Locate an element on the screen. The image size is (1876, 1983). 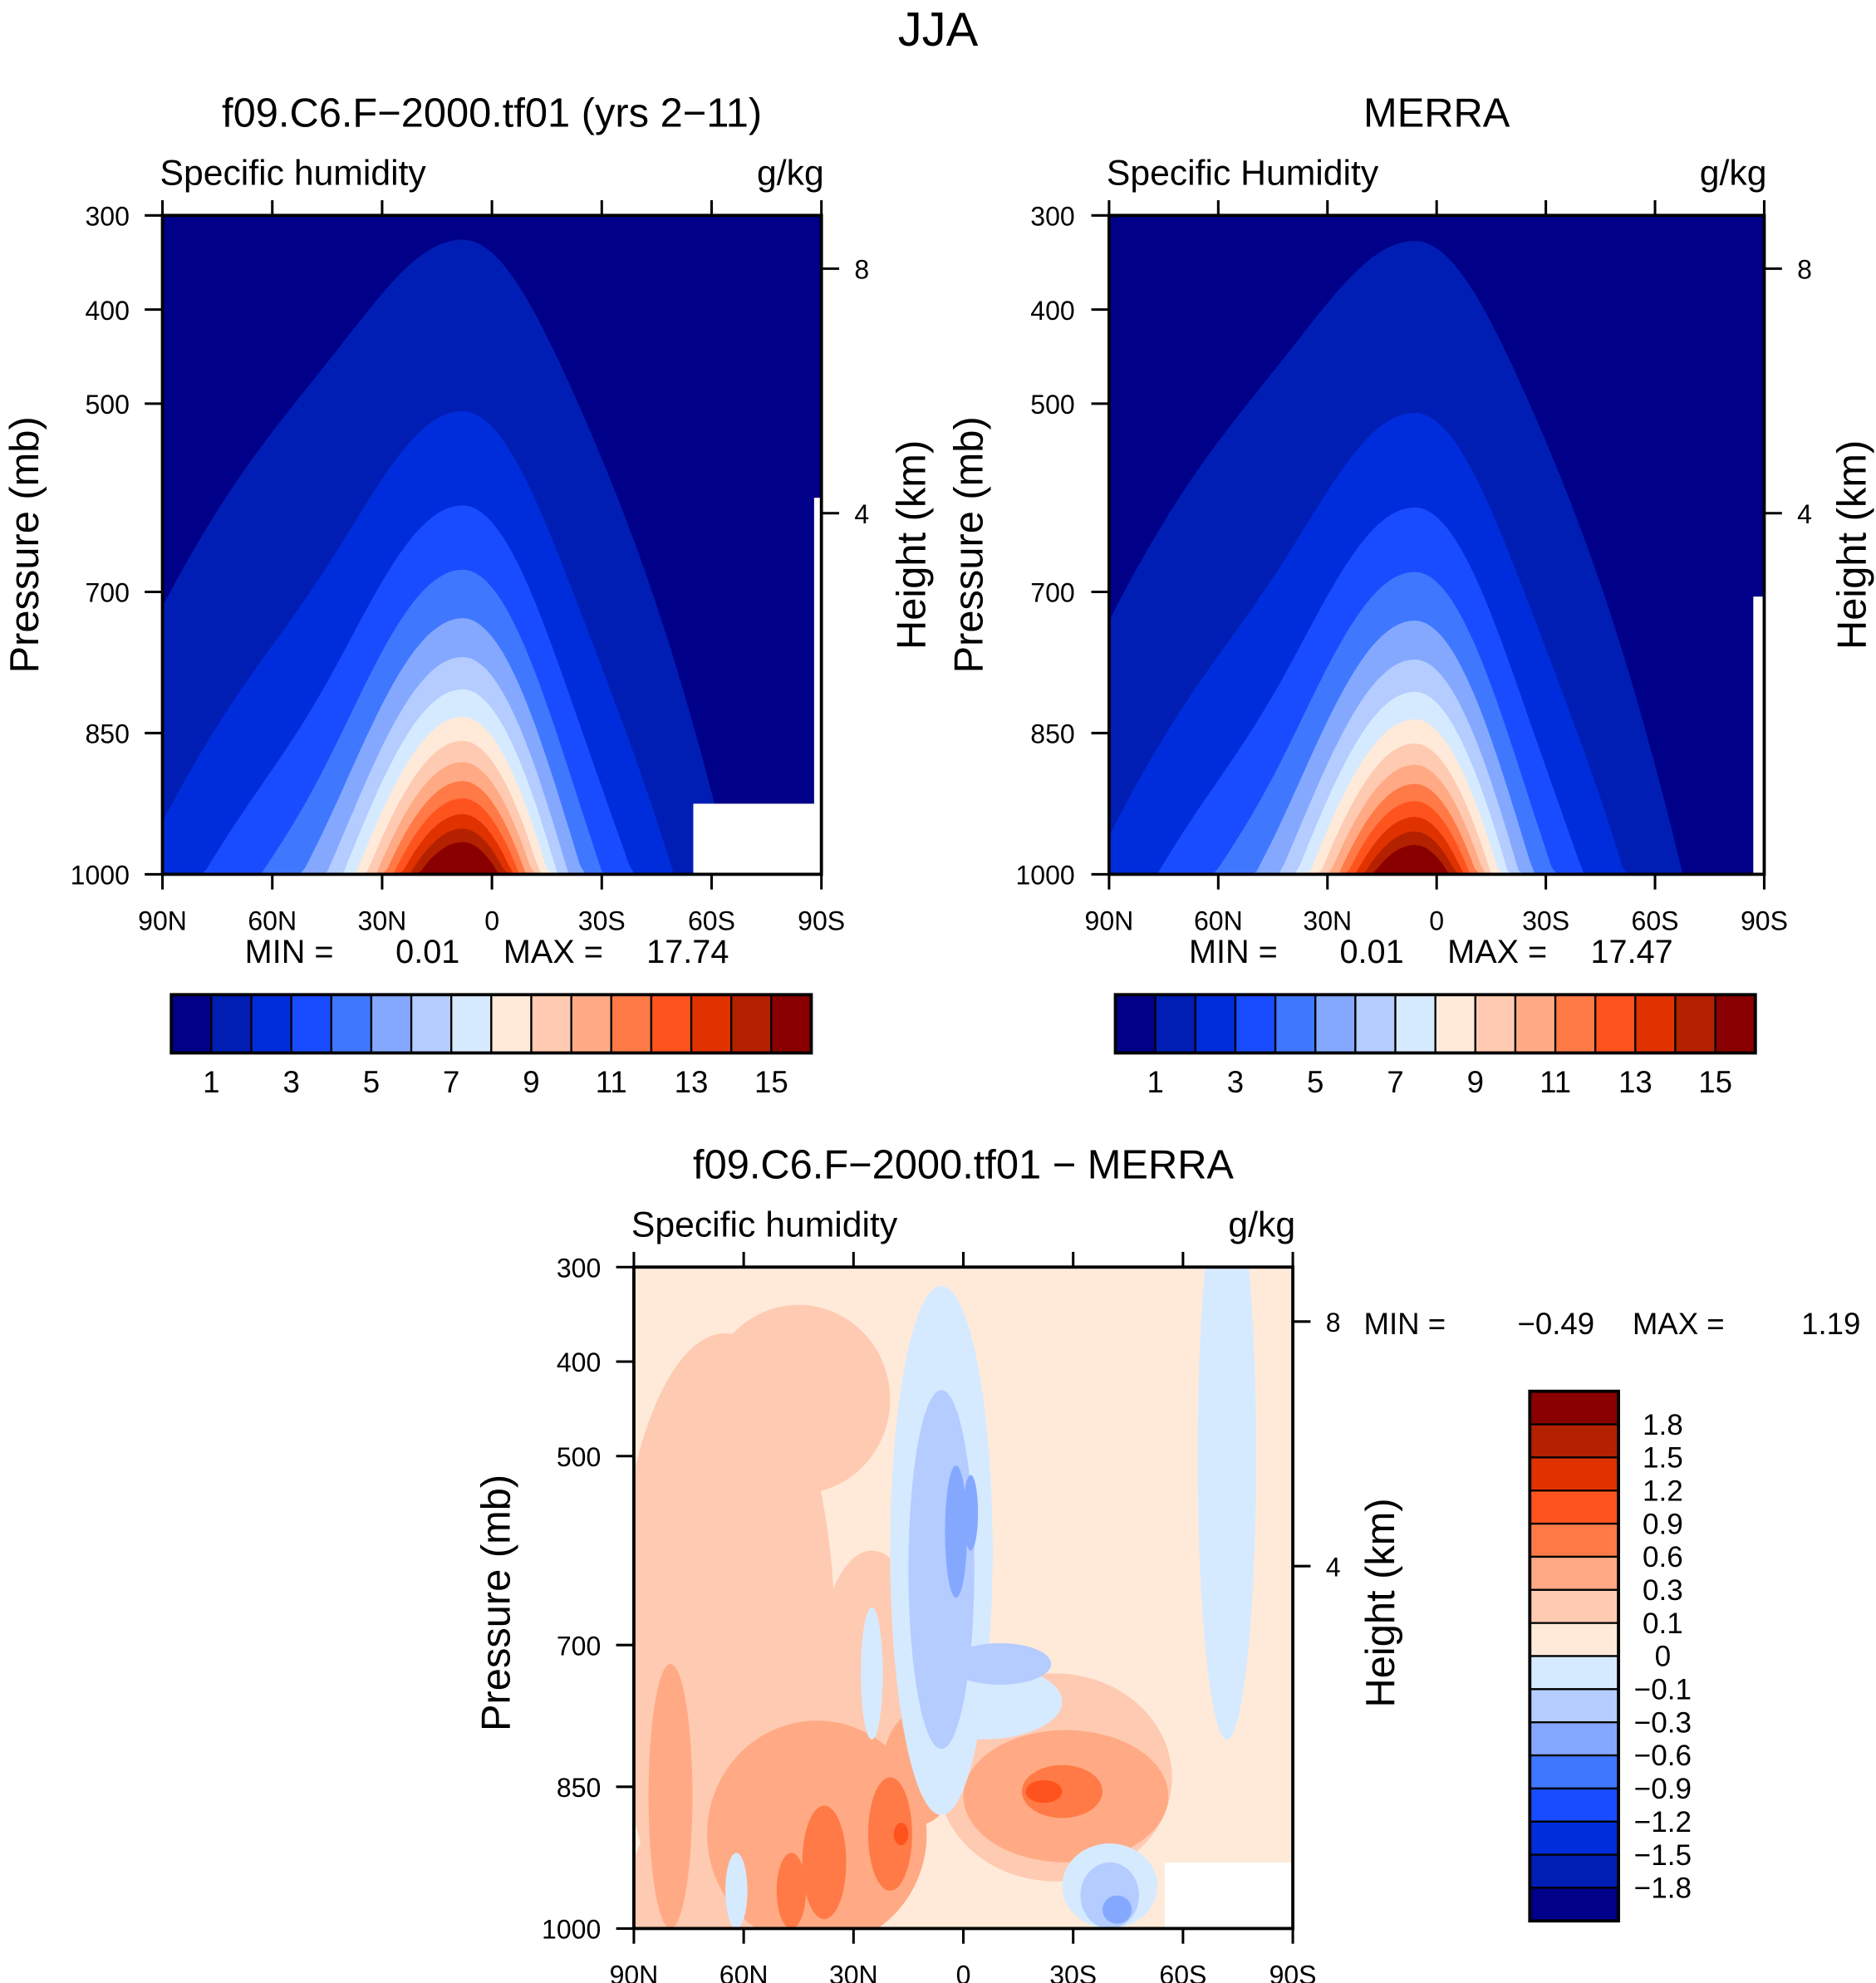
colorbar-label: 5 is located at coordinates (371, 1082).